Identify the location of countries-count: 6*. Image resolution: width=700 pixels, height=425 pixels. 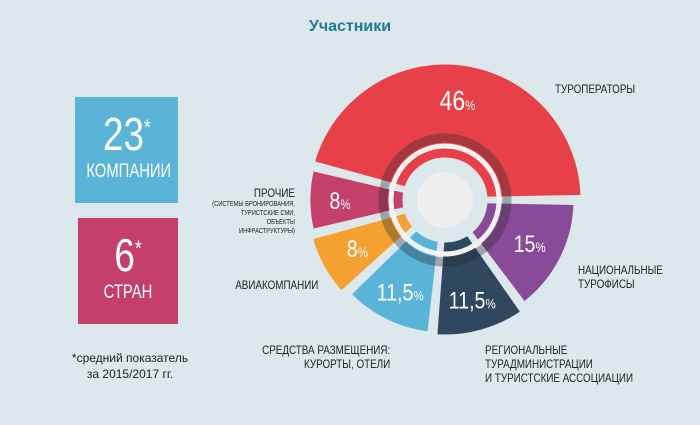
(128, 255).